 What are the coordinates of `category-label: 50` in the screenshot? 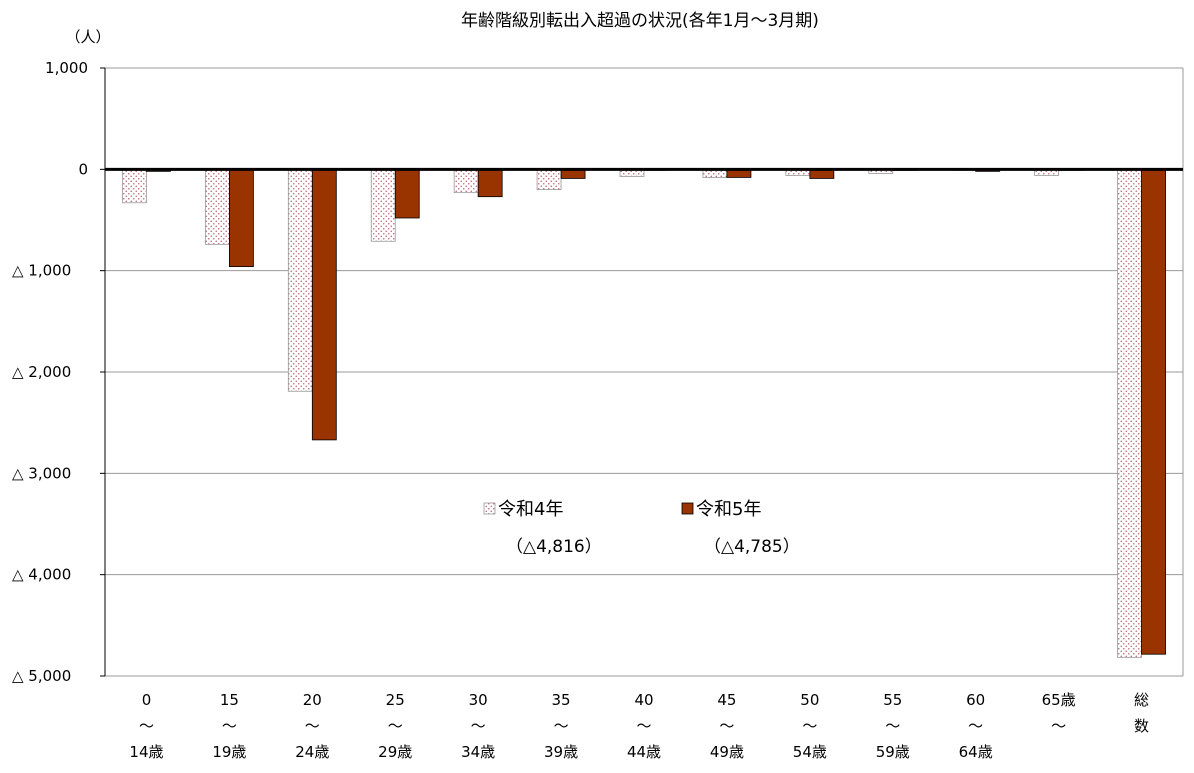 It's located at (809, 700).